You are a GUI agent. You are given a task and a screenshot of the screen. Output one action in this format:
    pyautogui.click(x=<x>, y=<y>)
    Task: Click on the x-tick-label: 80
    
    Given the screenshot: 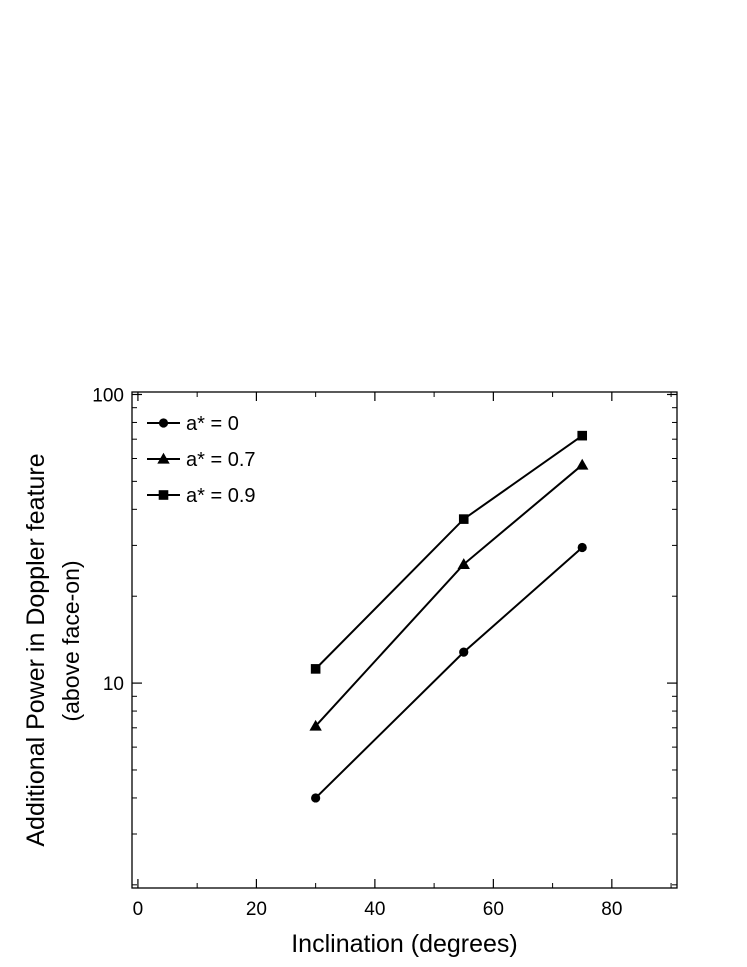 What is the action you would take?
    pyautogui.click(x=611, y=909)
    